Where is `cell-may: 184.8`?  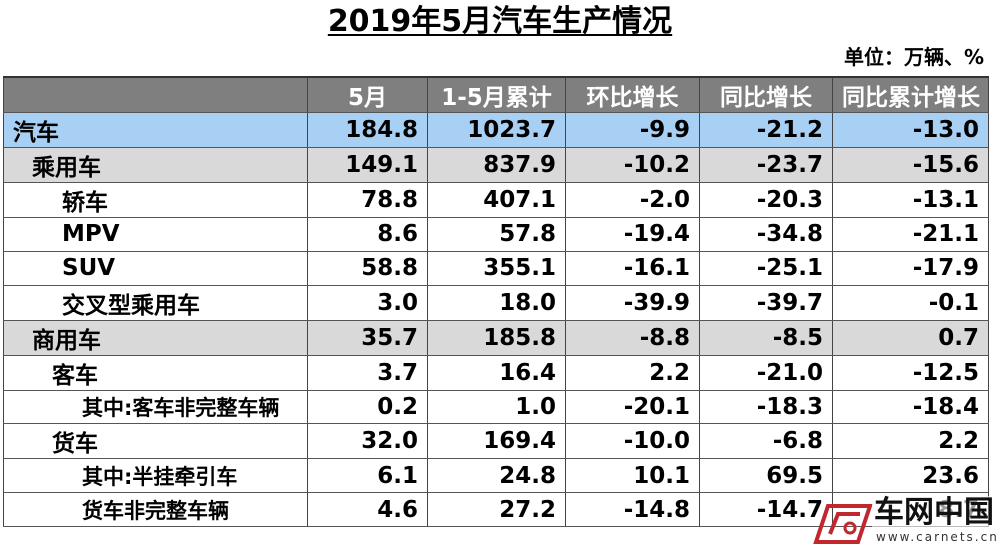
cell-may: 184.8 is located at coordinates (367, 130).